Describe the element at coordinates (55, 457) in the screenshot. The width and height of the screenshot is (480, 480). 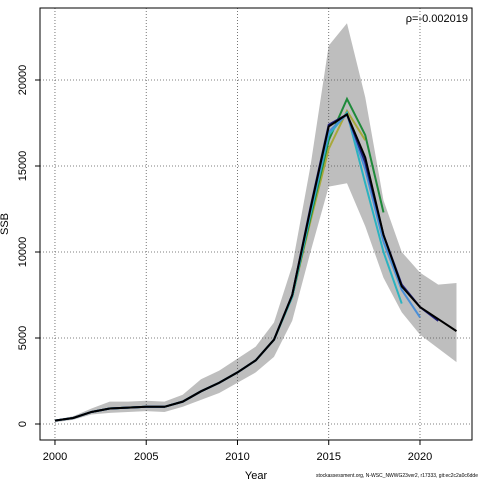
I see `x-tick-label: 2000` at that location.